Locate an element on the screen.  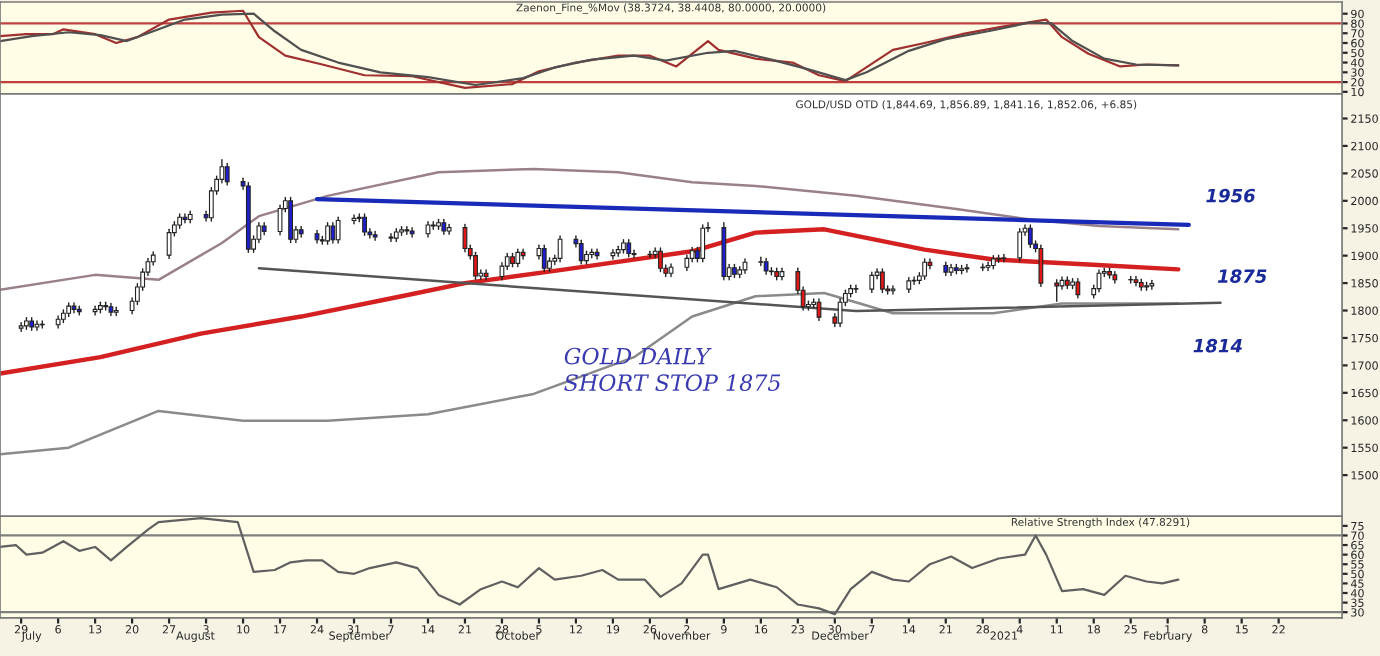
annotation: 1956 is located at coordinates (1231, 195).